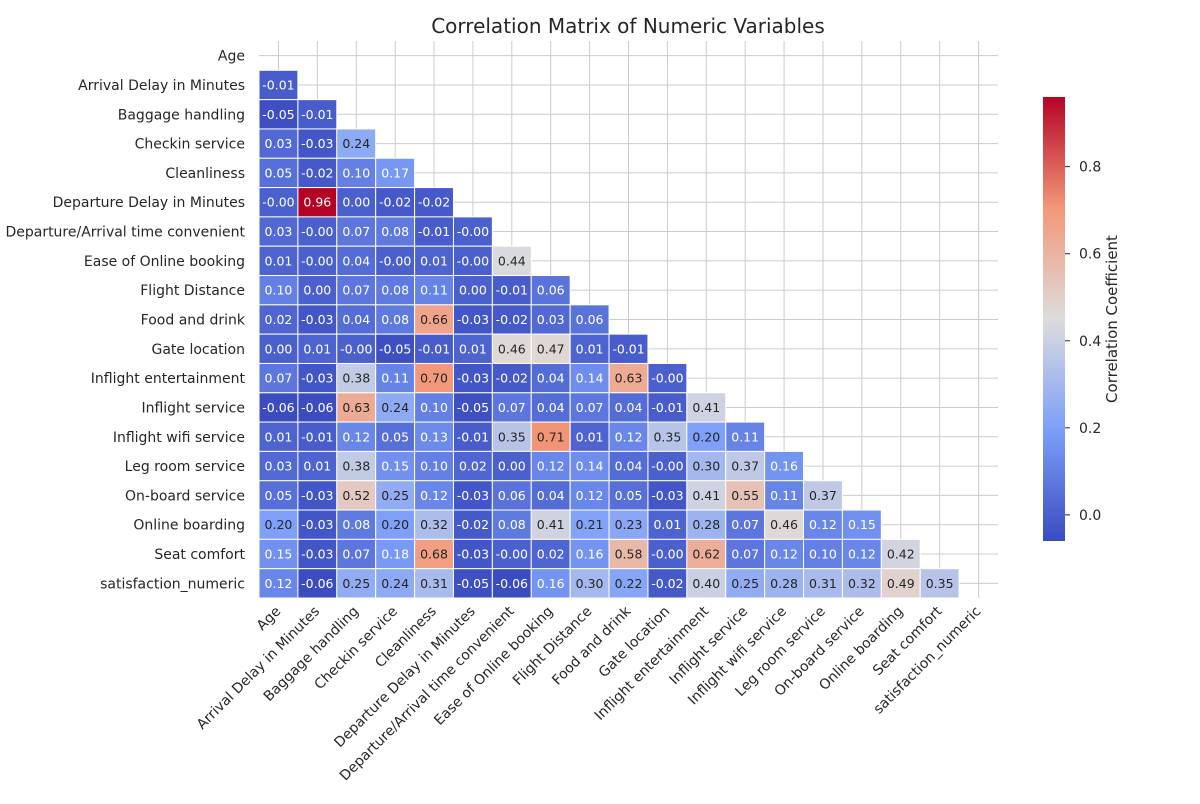 The width and height of the screenshot is (1200, 804). I want to click on colorbar-ticks: 0.0 0.2 0.4 0.6 0.8, so click(1083, 342).